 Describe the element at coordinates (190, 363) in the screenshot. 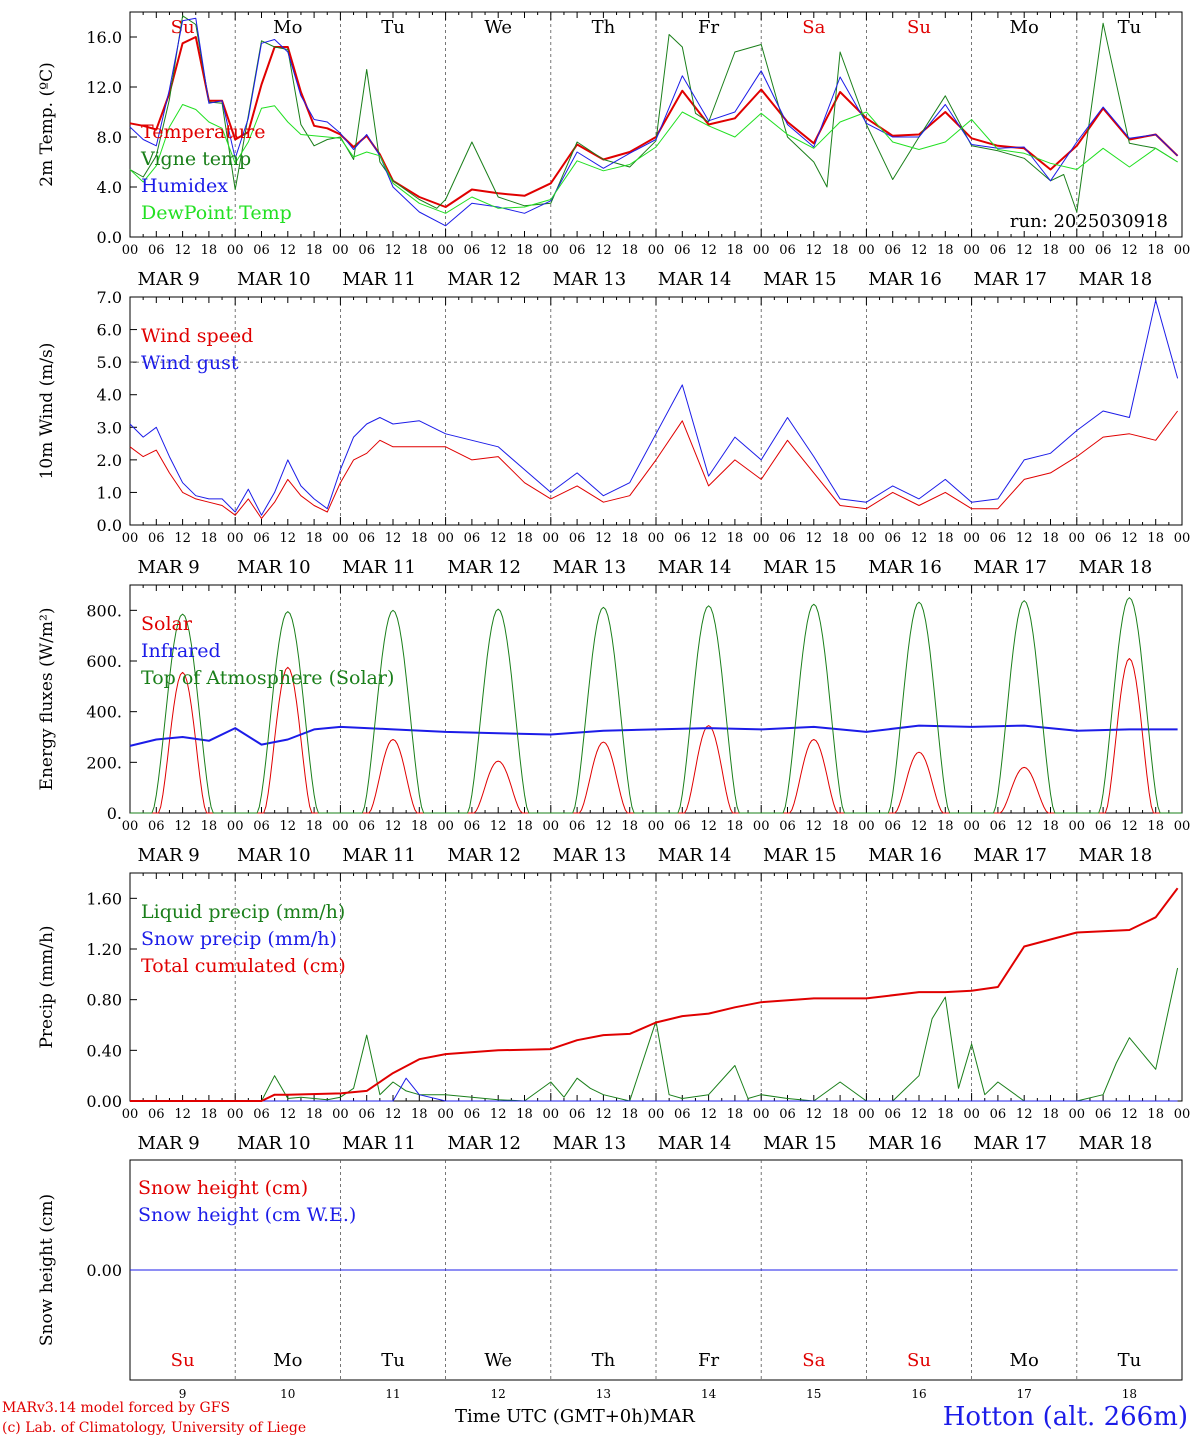

I see `legend-entry: Wind gust` at that location.